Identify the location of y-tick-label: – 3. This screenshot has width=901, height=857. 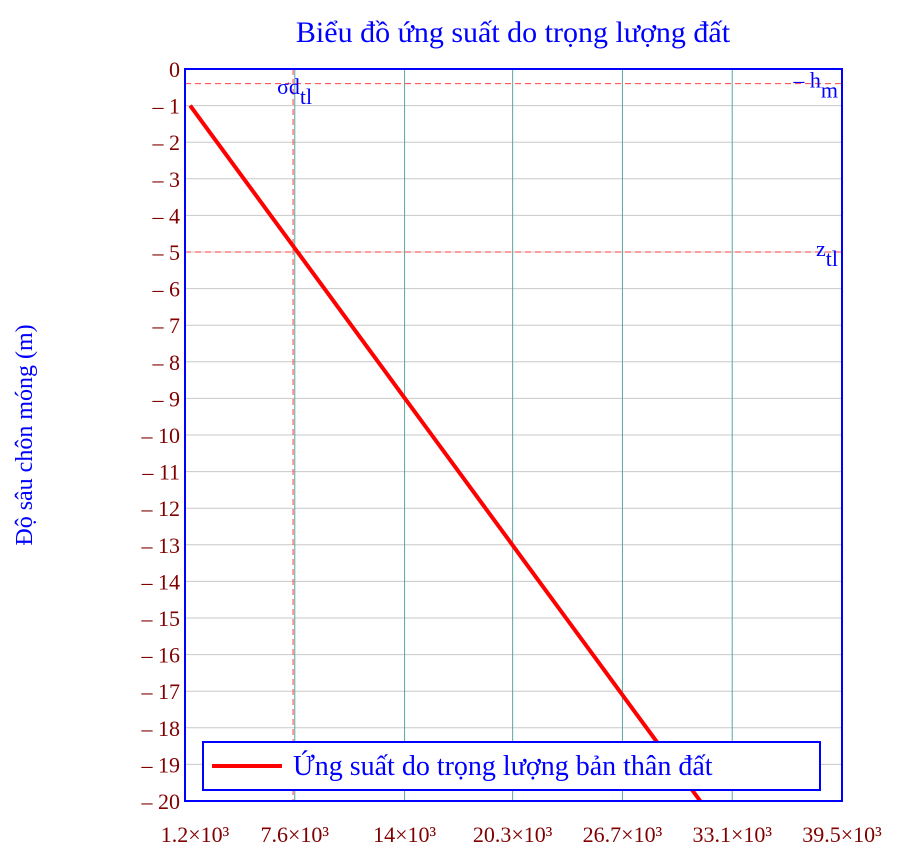
(166, 179).